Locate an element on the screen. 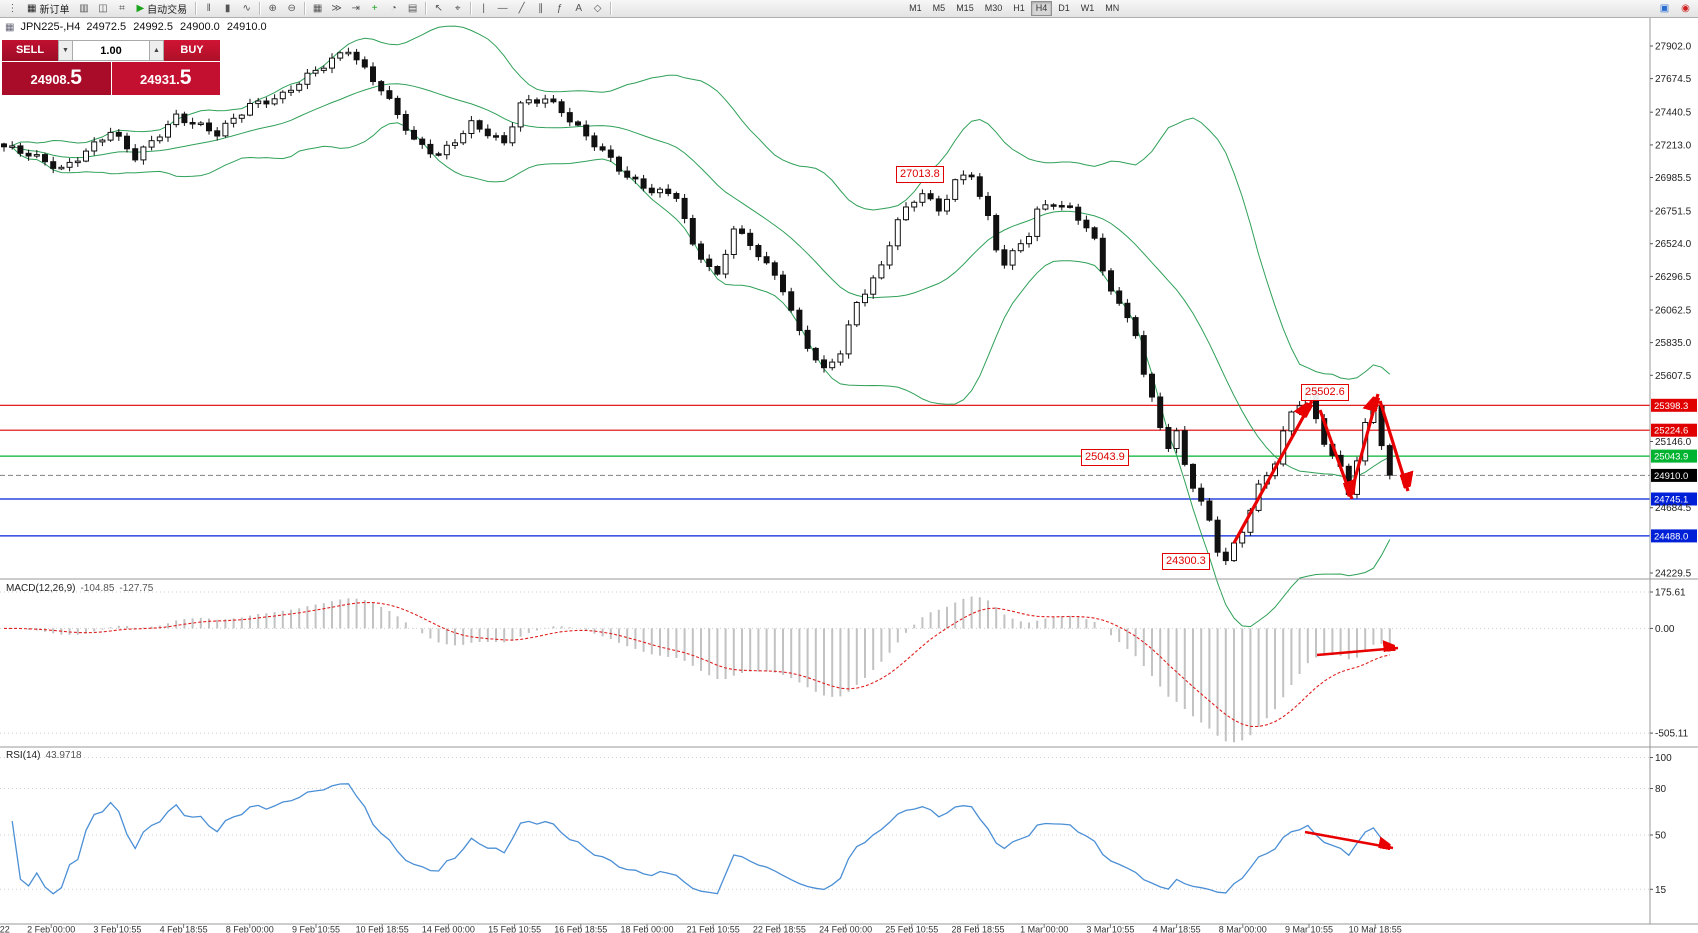  toolbar-right-group: ▣ ◉ is located at coordinates (1675, 8).